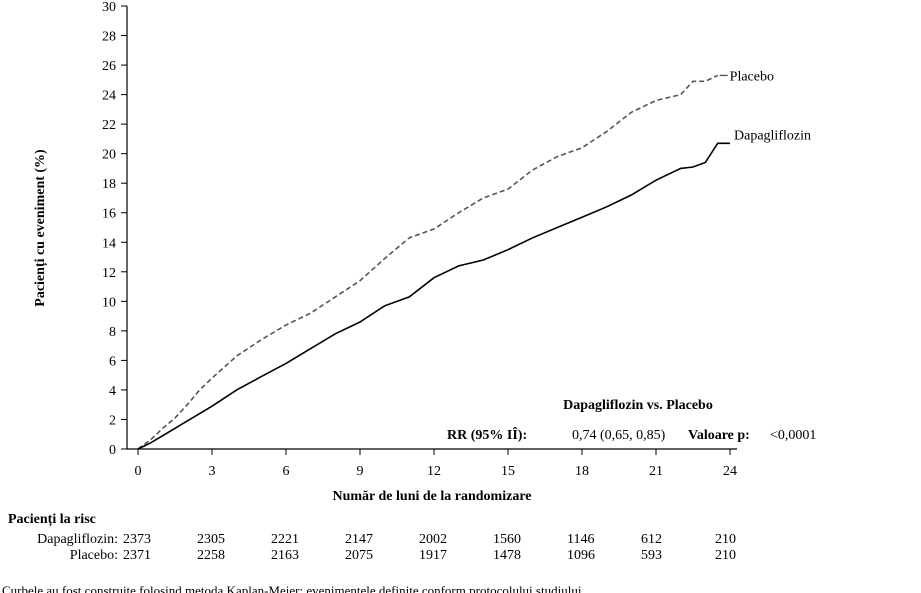 The image size is (921, 593). Describe the element at coordinates (656, 471) in the screenshot. I see `x-tick-label: 21` at that location.